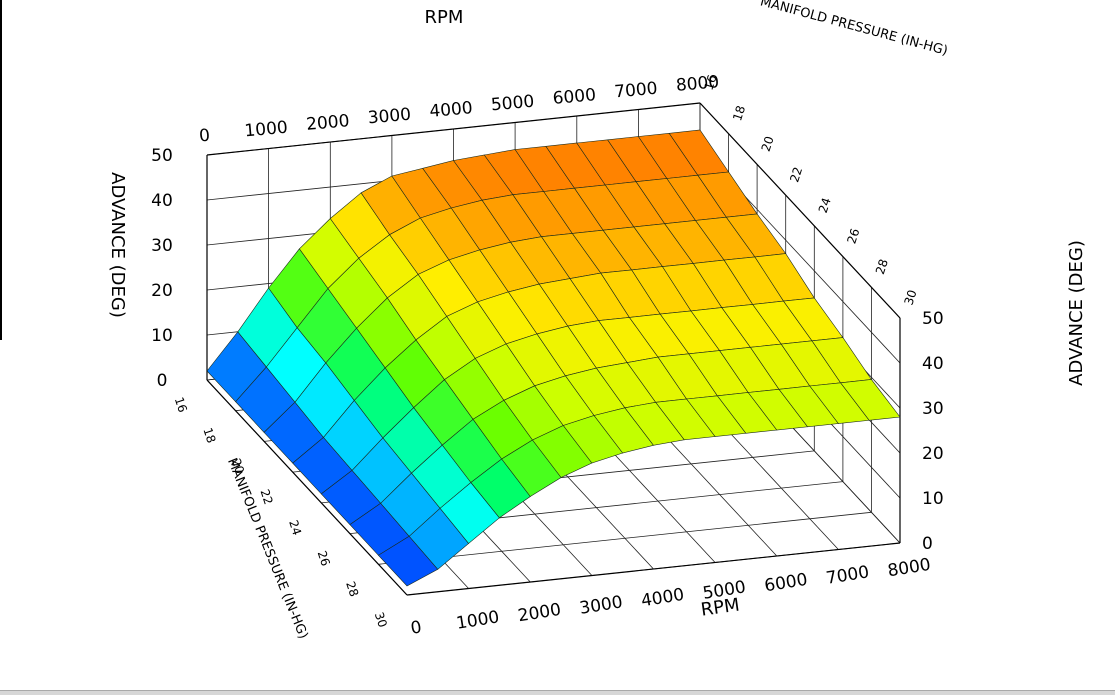 The width and height of the screenshot is (1115, 695). I want to click on pressure-tick-label-top: 20, so click(768, 143).